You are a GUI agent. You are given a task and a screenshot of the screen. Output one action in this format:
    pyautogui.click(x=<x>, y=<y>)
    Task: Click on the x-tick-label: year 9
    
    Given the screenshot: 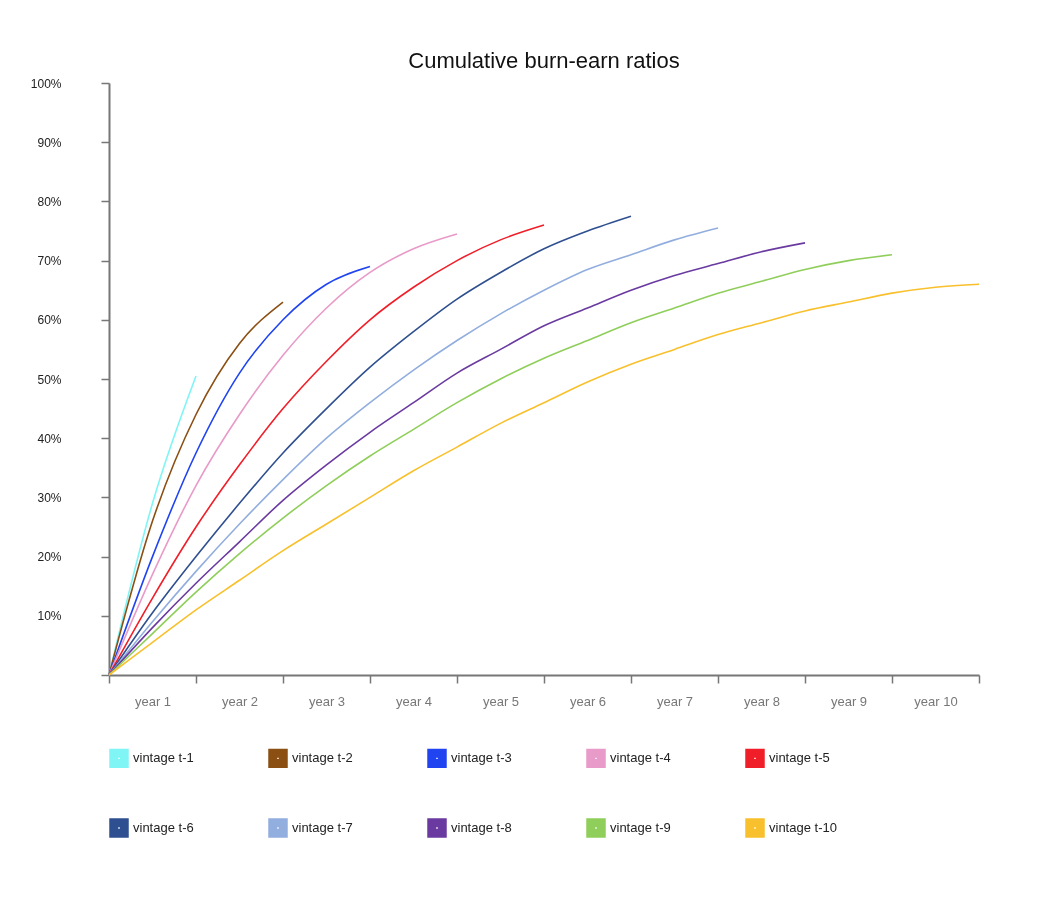 What is the action you would take?
    pyautogui.click(x=849, y=701)
    